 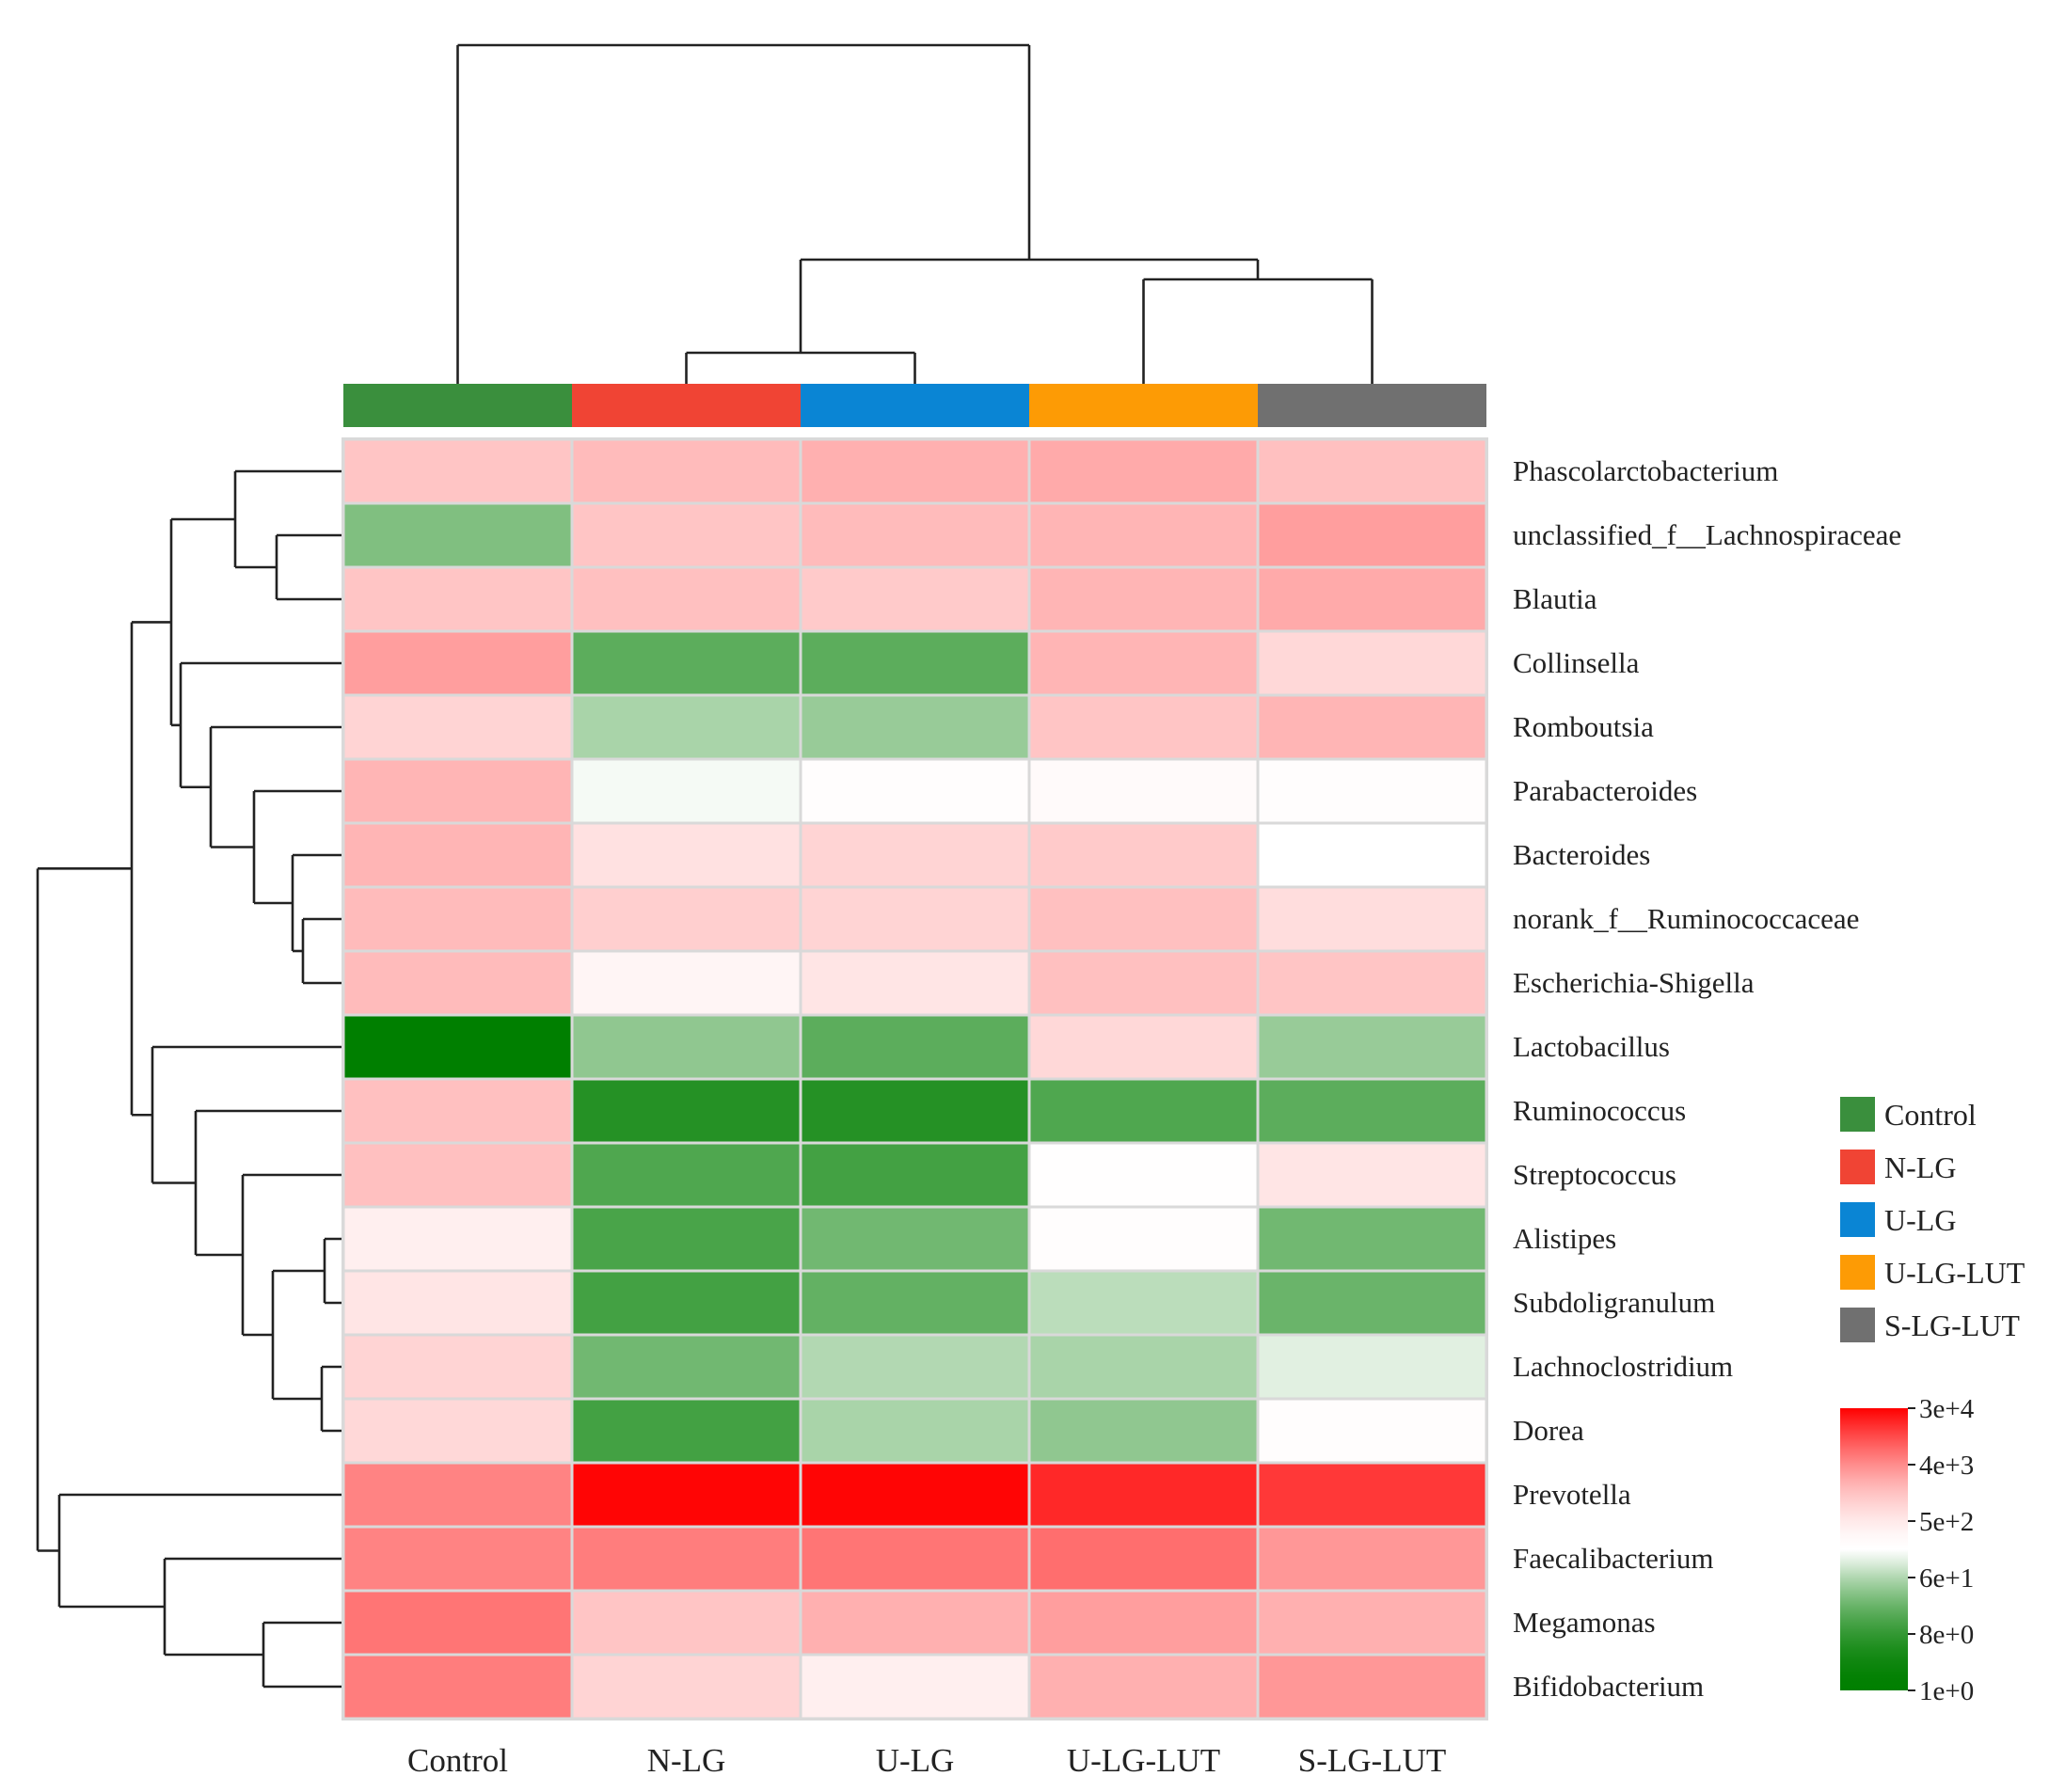 I want to click on scale-tick-label: 4e+3, so click(x=1946, y=1466).